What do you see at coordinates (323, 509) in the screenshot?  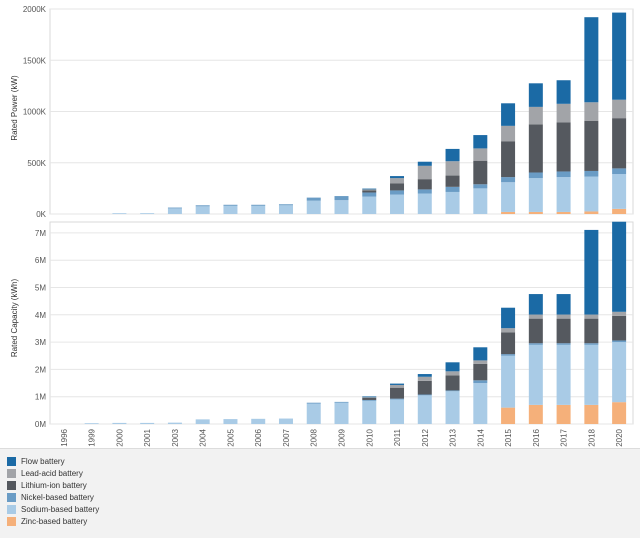 I see `legend-item-sodium-based-battery: Sodium-based battery` at bounding box center [323, 509].